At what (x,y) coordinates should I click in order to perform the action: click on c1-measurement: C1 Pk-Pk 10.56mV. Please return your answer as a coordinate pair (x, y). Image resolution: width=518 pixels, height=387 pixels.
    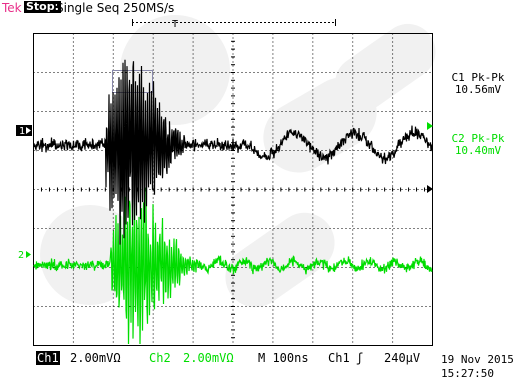
    Looking at the image, I should click on (478, 84).